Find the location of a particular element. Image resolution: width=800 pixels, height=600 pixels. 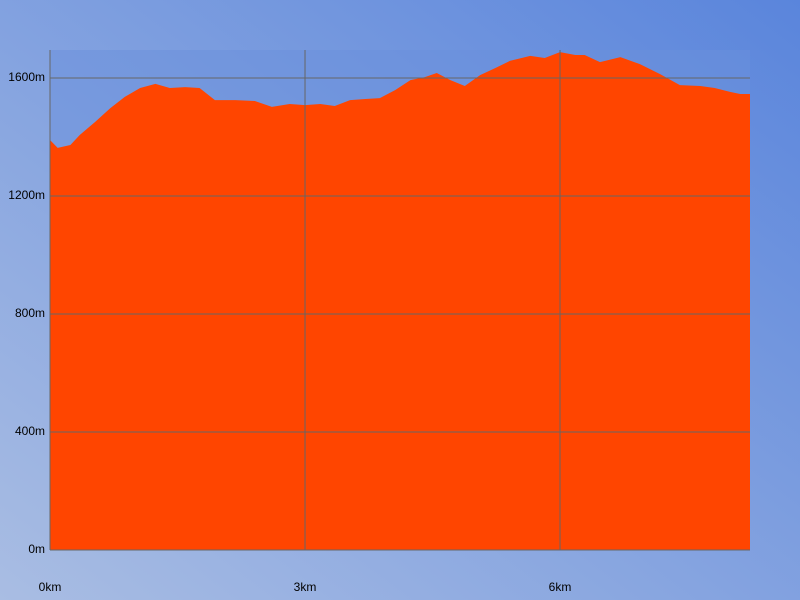

y-tick-label: 1600m is located at coordinates (26, 77).